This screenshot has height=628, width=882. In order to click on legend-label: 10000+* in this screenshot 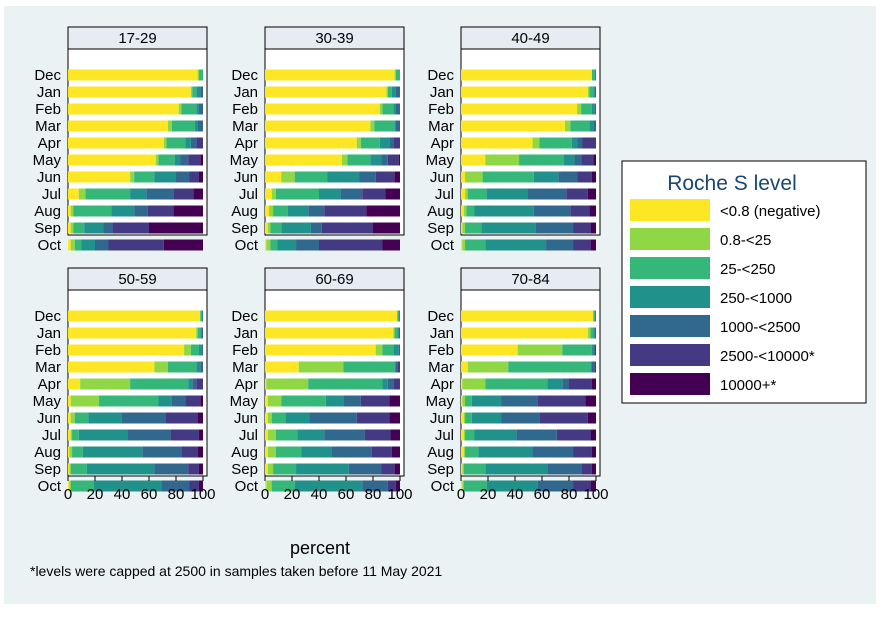, I will do `click(748, 385)`.